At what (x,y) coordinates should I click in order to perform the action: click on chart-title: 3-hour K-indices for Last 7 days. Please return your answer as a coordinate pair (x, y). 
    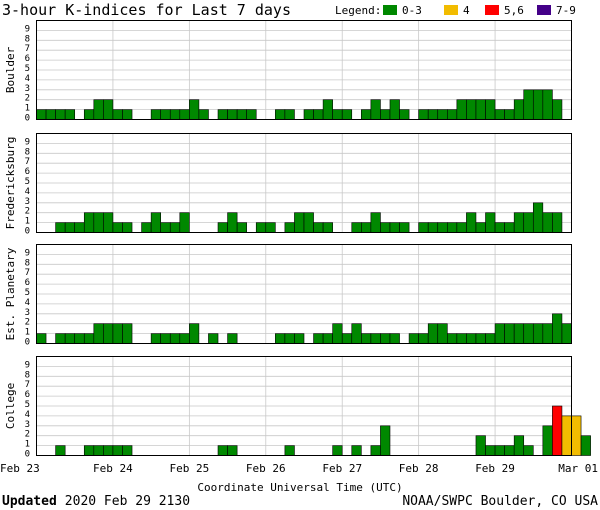
    Looking at the image, I should click on (146, 10).